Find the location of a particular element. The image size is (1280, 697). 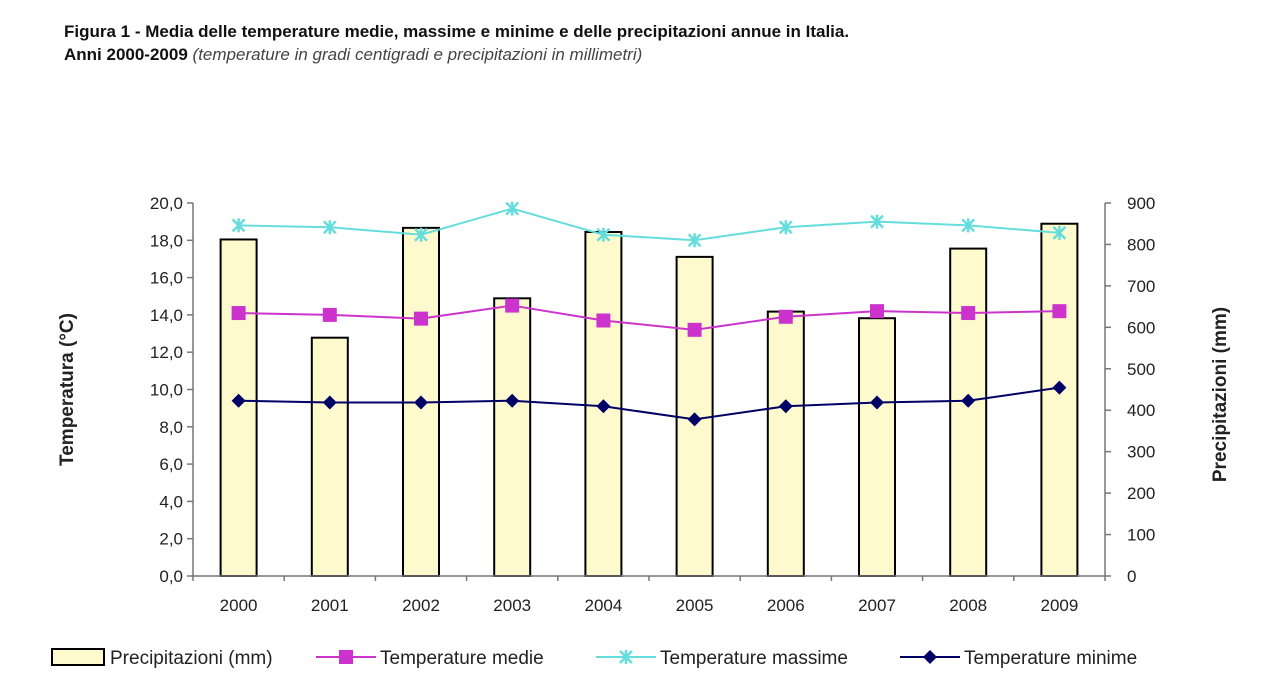

legend-marker-temperature-minime is located at coordinates (930, 657).